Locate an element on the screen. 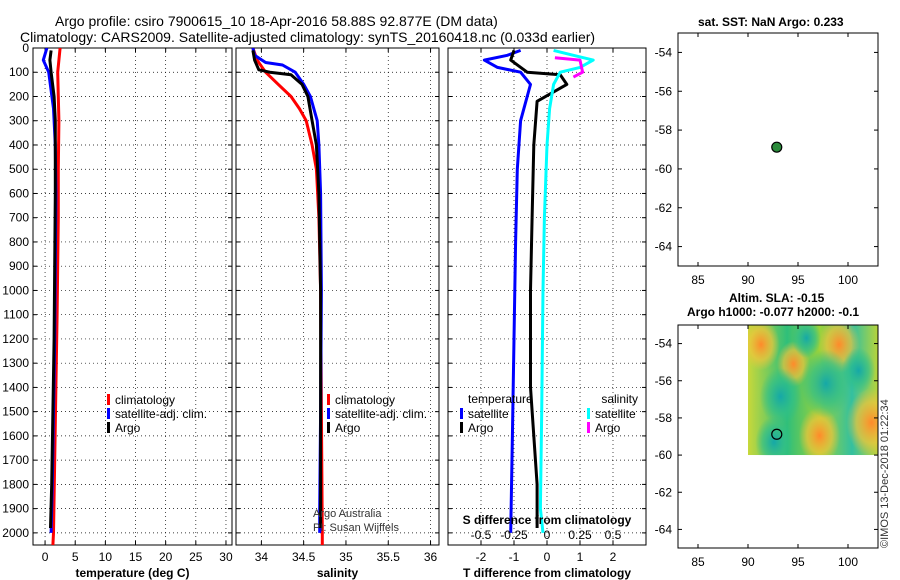  y-tick-label: -56 is located at coordinates (664, 381).